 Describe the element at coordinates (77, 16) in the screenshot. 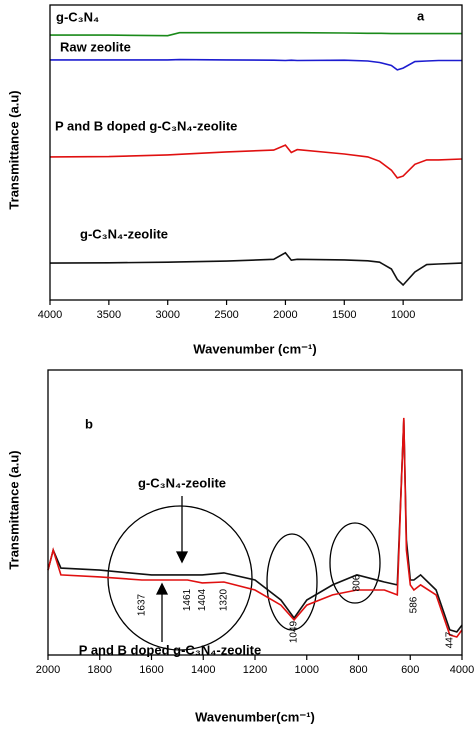

I see `series-label: g-C₃N₄` at that location.